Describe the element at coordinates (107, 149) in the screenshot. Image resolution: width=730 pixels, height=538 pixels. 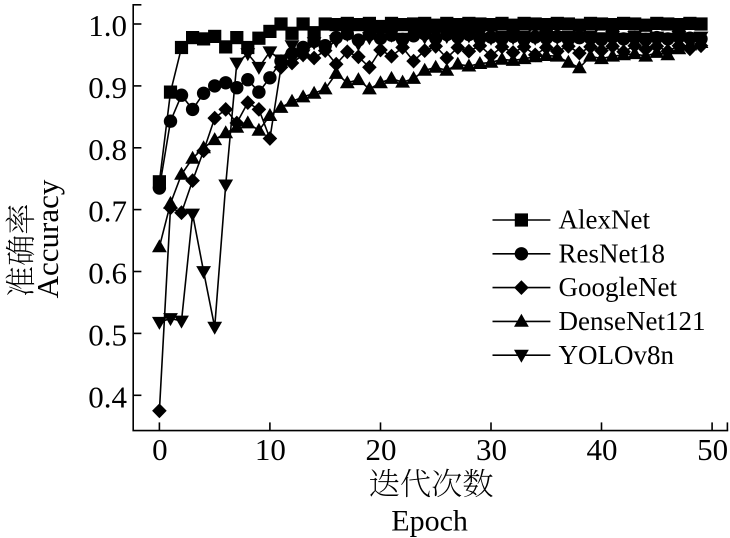
I see `svg-text: 0.8` at that location.